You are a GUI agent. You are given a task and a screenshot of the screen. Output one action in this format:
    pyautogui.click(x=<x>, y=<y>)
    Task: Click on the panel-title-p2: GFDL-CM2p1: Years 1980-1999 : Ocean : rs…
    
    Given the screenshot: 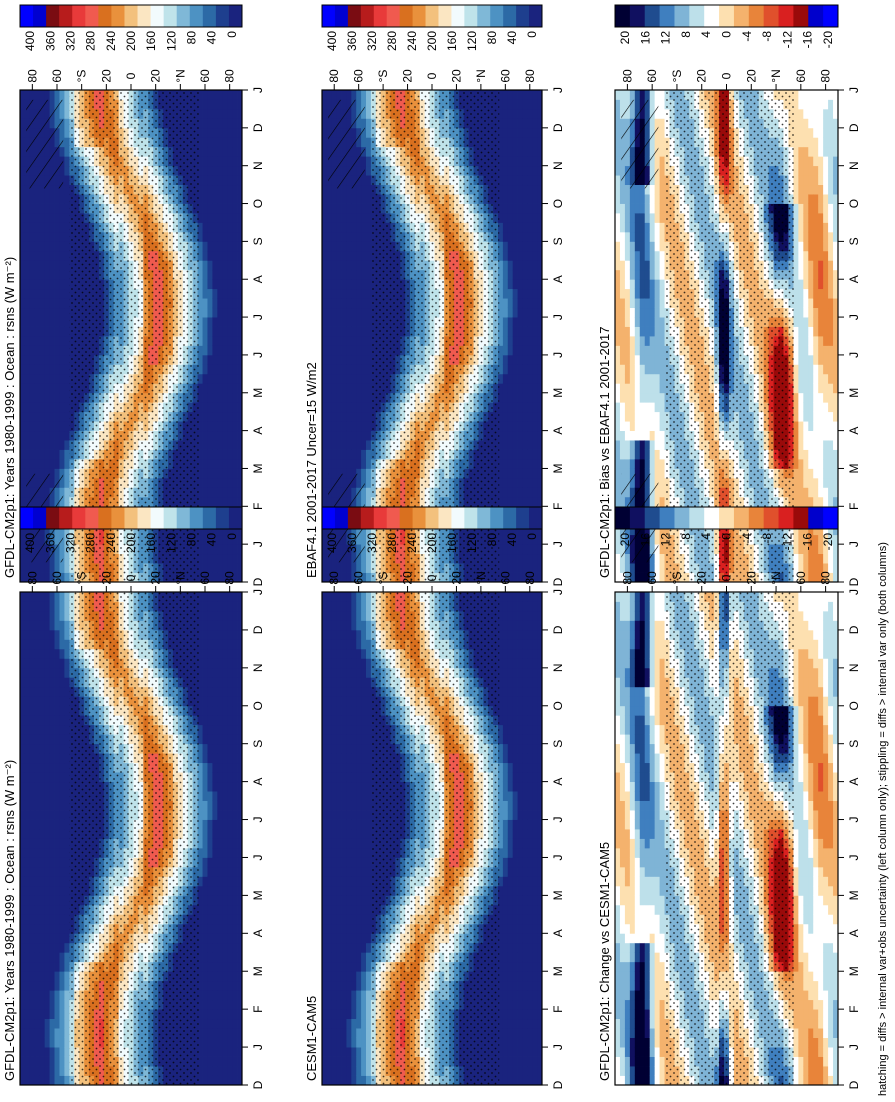 What is the action you would take?
    pyautogui.click(x=9, y=920)
    